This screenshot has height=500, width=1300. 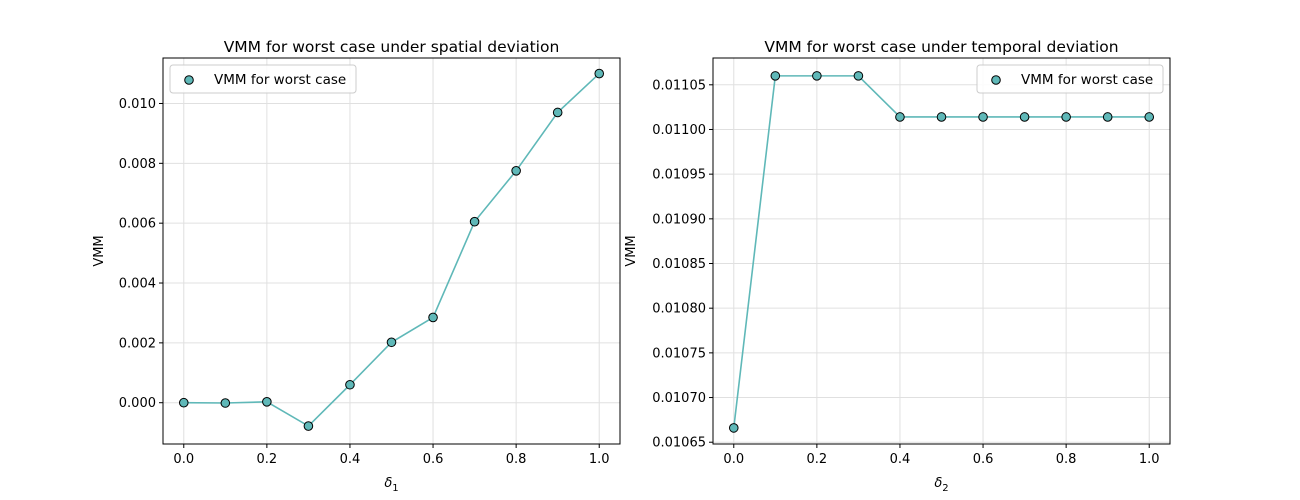 What do you see at coordinates (679, 130) in the screenshot?
I see `y-tick-label: 0.01100` at bounding box center [679, 130].